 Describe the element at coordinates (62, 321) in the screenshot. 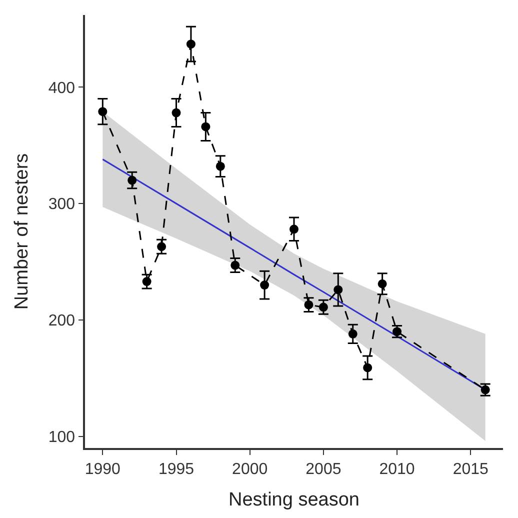

I see `y-tick-label: 200` at that location.